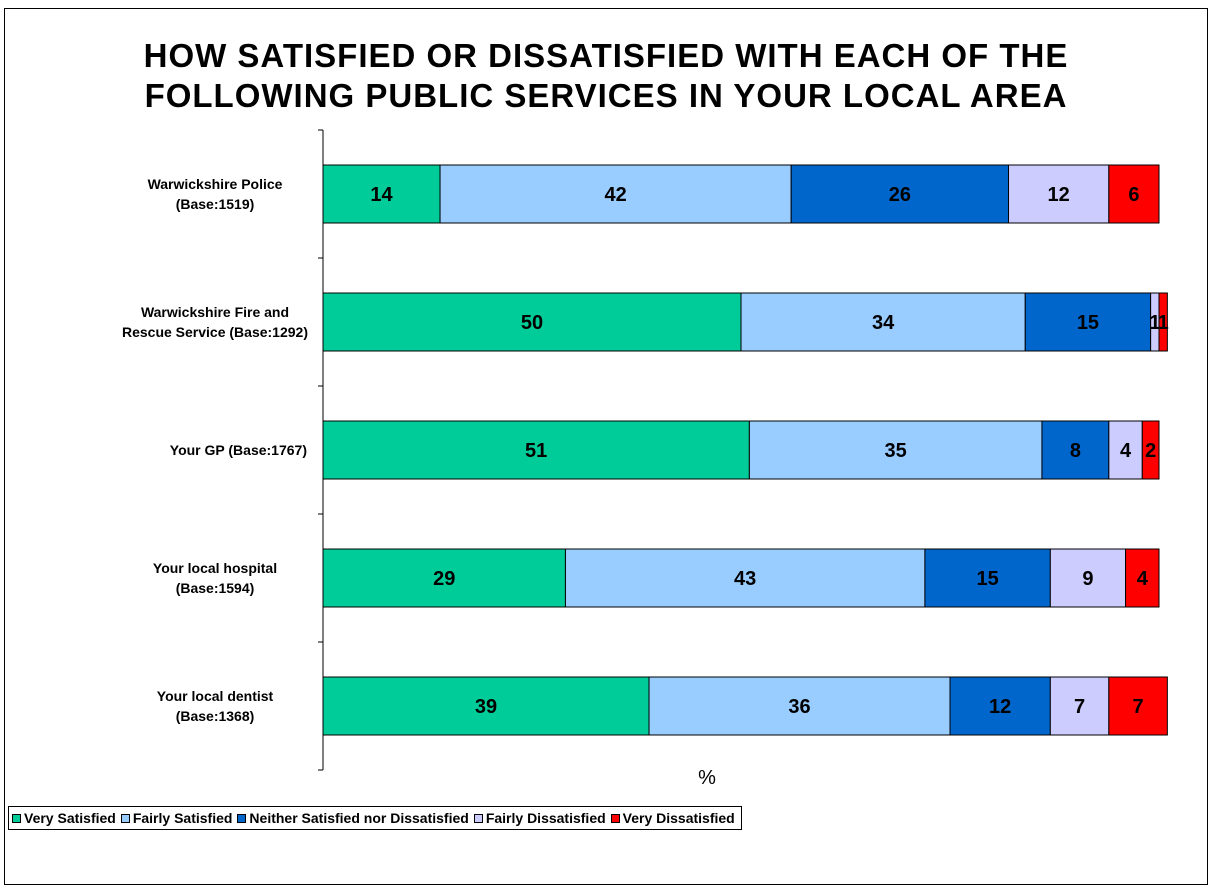 This screenshot has width=1212, height=889. Describe the element at coordinates (707, 778) in the screenshot. I see `x-axis-label: %` at that location.